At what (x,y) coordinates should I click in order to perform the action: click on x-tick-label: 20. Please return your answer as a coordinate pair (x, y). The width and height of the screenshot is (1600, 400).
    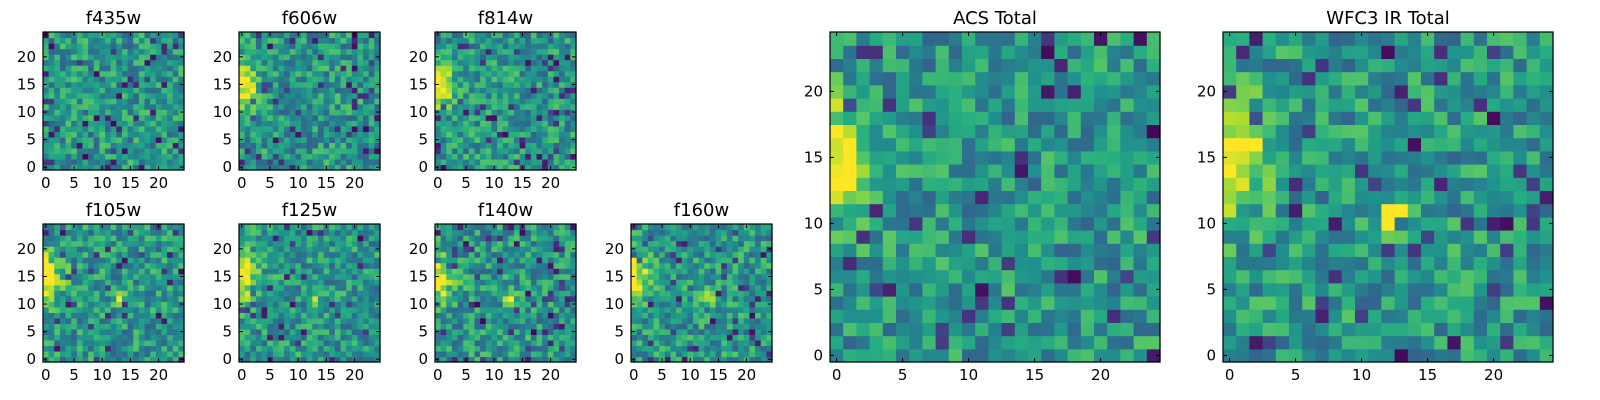
    Looking at the image, I should click on (746, 375).